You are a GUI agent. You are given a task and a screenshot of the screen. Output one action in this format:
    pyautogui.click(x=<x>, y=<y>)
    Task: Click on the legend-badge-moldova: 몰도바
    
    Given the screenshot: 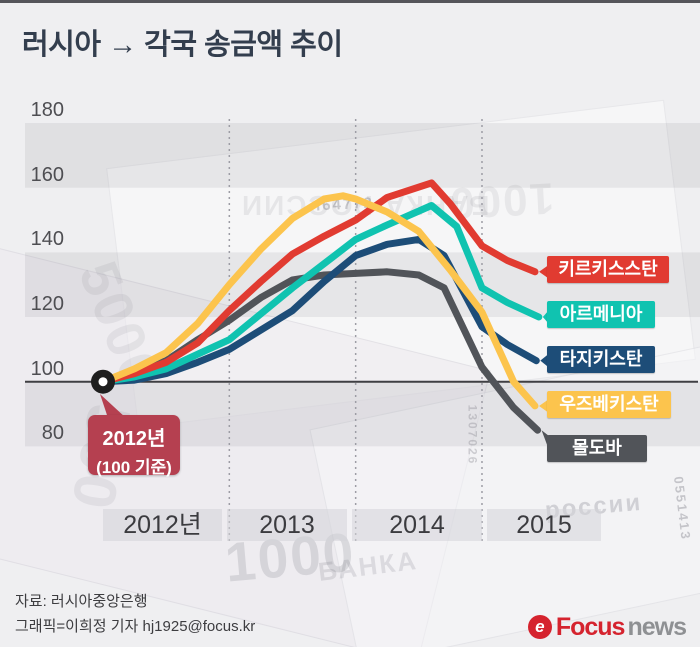 What is the action you would take?
    pyautogui.click(x=597, y=448)
    